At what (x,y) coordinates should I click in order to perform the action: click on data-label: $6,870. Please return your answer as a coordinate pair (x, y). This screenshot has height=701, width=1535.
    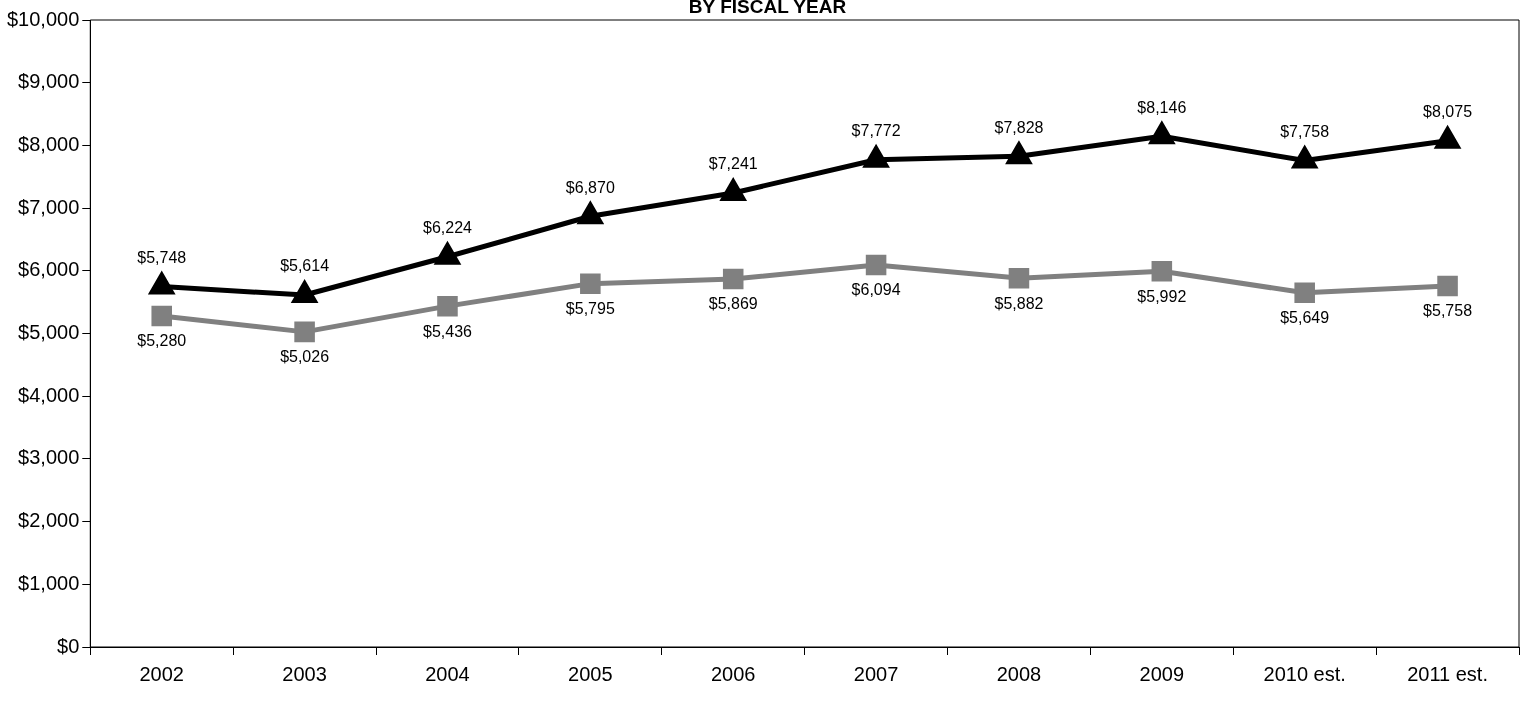
    Looking at the image, I should click on (590, 187).